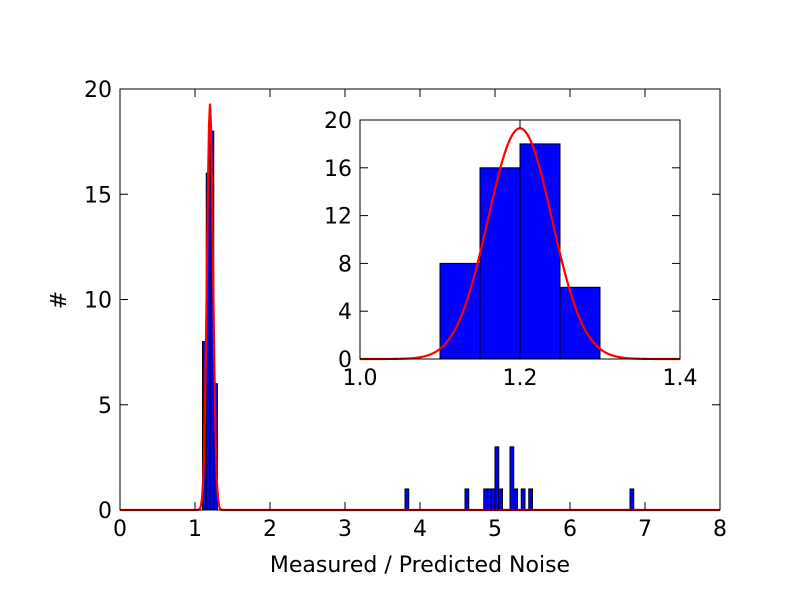 Image resolution: width=800 pixels, height=600 pixels. I want to click on y-axis-label: #, so click(59, 300).